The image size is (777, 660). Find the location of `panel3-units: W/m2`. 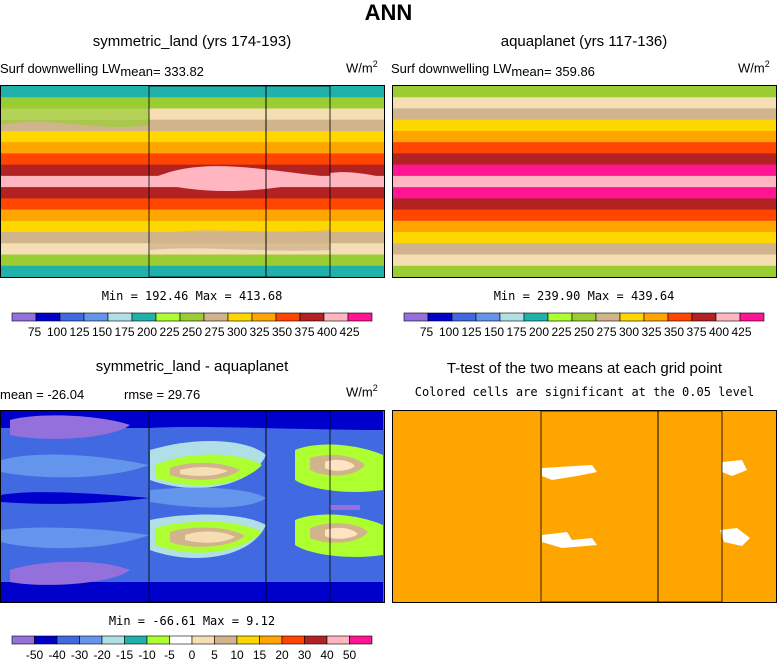

panel3-units: W/m2 is located at coordinates (362, 391).